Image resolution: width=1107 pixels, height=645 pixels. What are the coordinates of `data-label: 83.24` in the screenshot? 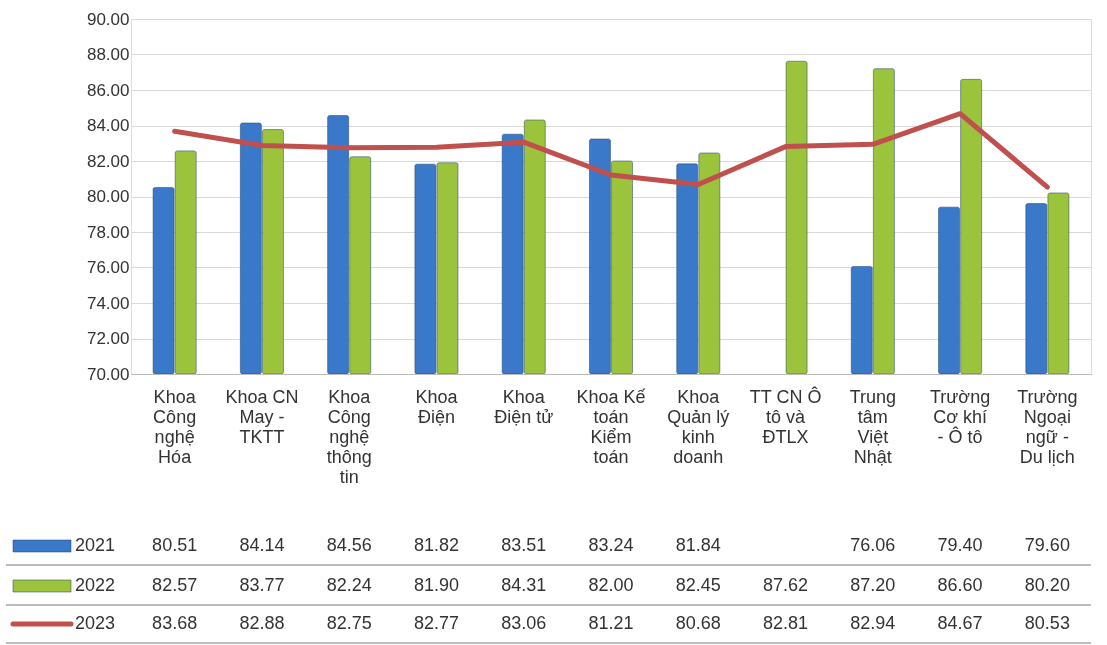 It's located at (611, 545).